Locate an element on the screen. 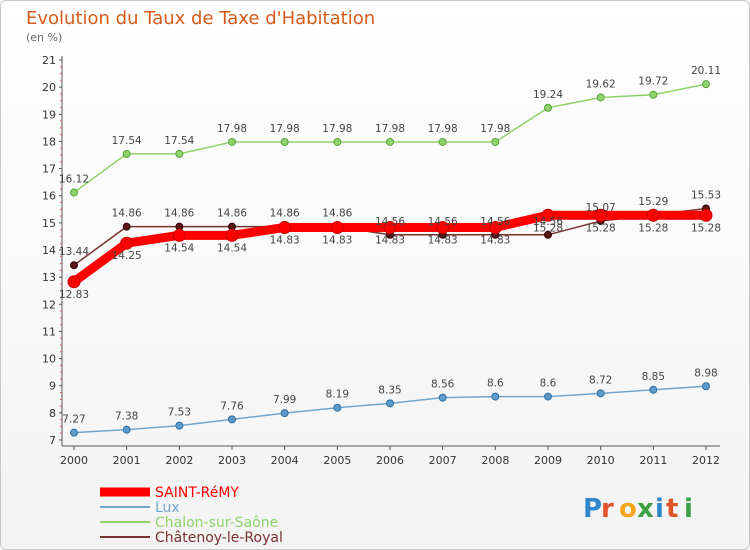 This screenshot has height=550, width=750. data-label: 8.85 is located at coordinates (653, 377).